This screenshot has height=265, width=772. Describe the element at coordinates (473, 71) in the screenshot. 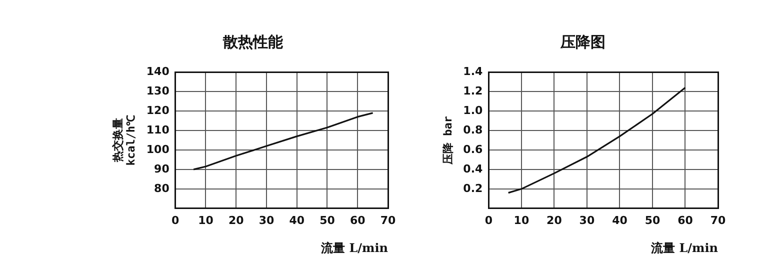

I see `y-tick-label: 1.4` at that location.